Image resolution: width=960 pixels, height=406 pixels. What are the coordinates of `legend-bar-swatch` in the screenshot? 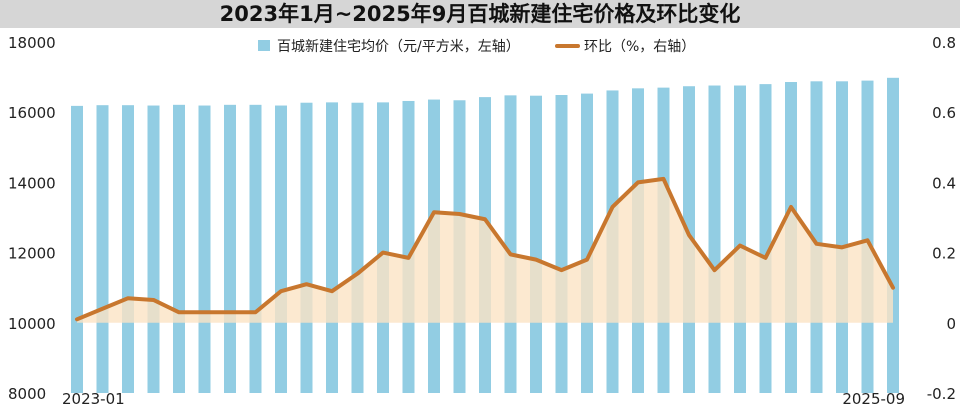 It's located at (264, 45).